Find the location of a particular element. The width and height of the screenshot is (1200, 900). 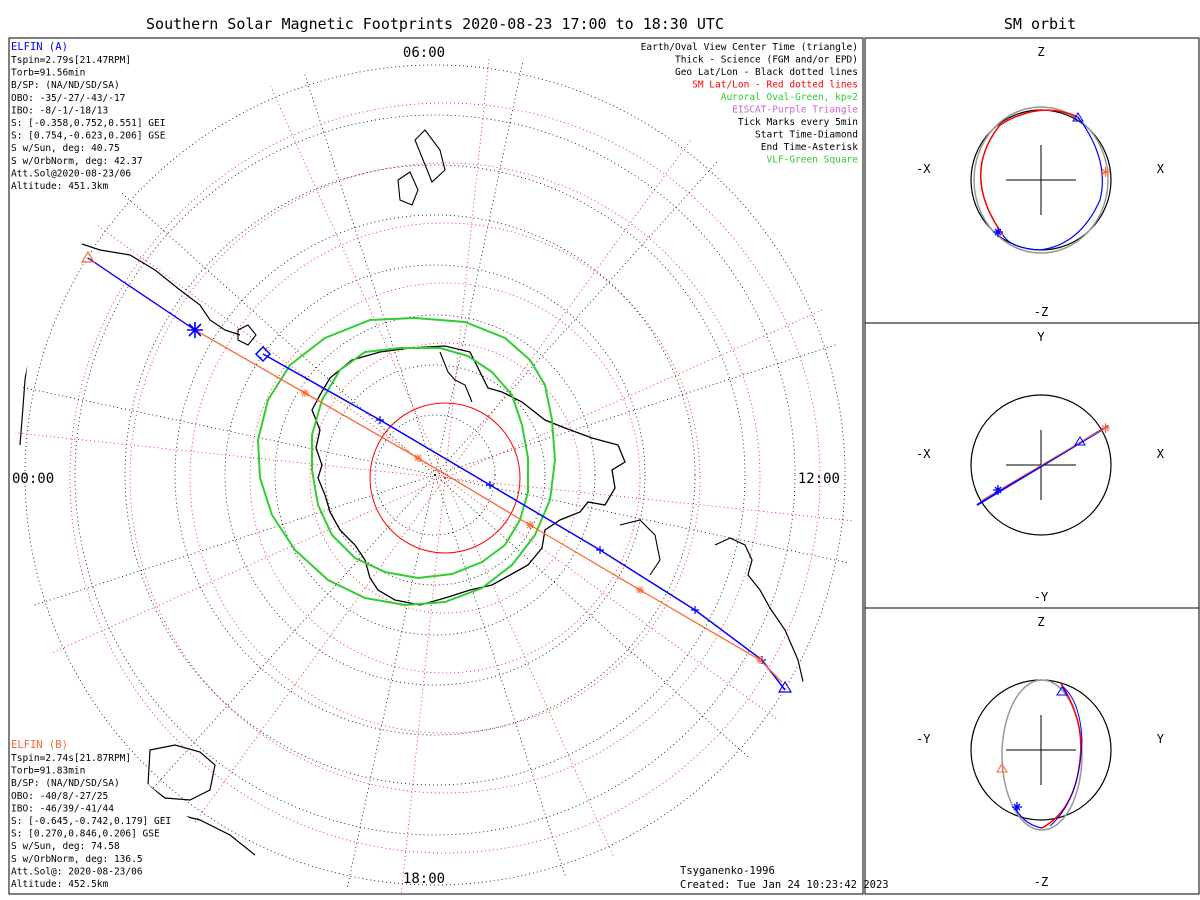

info-line: S w/OrbNorm, deg: 42.37 is located at coordinates (77, 161).